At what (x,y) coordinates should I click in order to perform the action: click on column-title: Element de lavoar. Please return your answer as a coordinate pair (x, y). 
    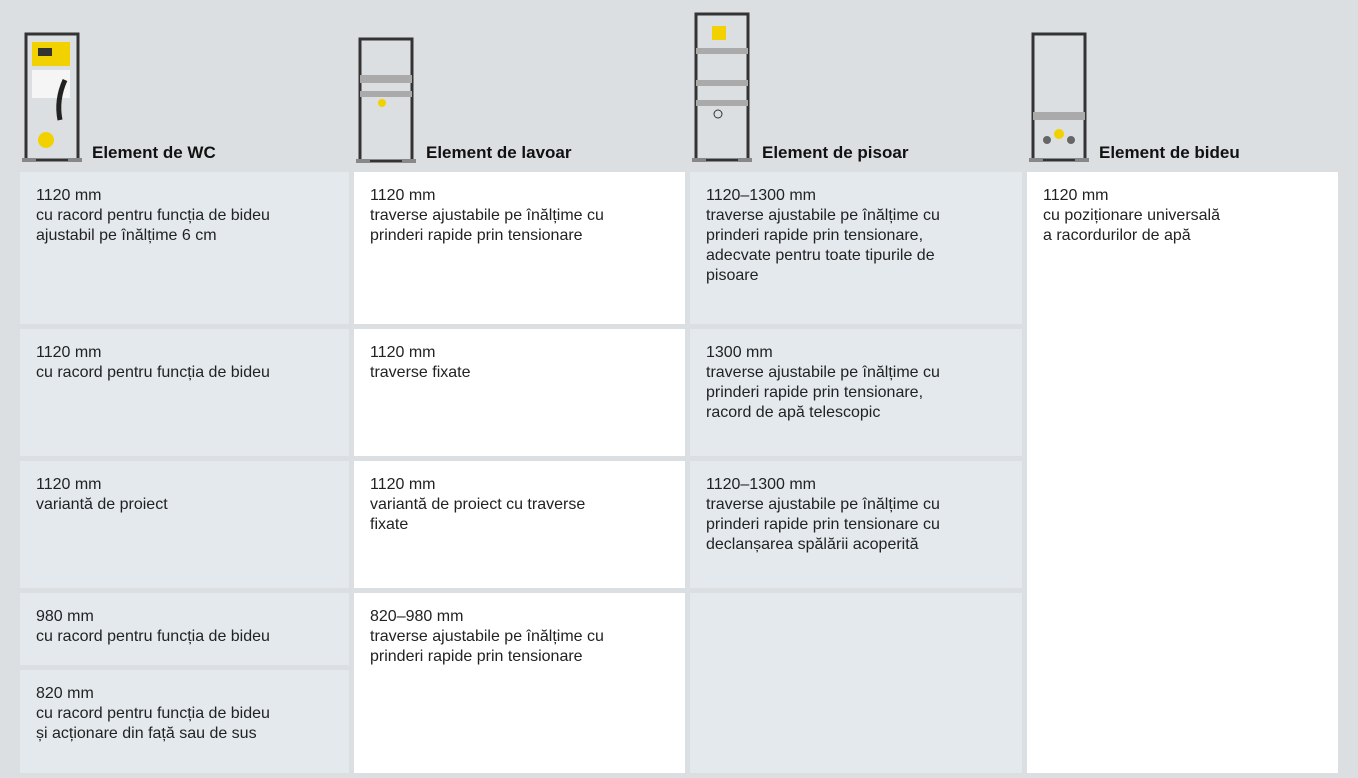
    Looking at the image, I should click on (499, 152).